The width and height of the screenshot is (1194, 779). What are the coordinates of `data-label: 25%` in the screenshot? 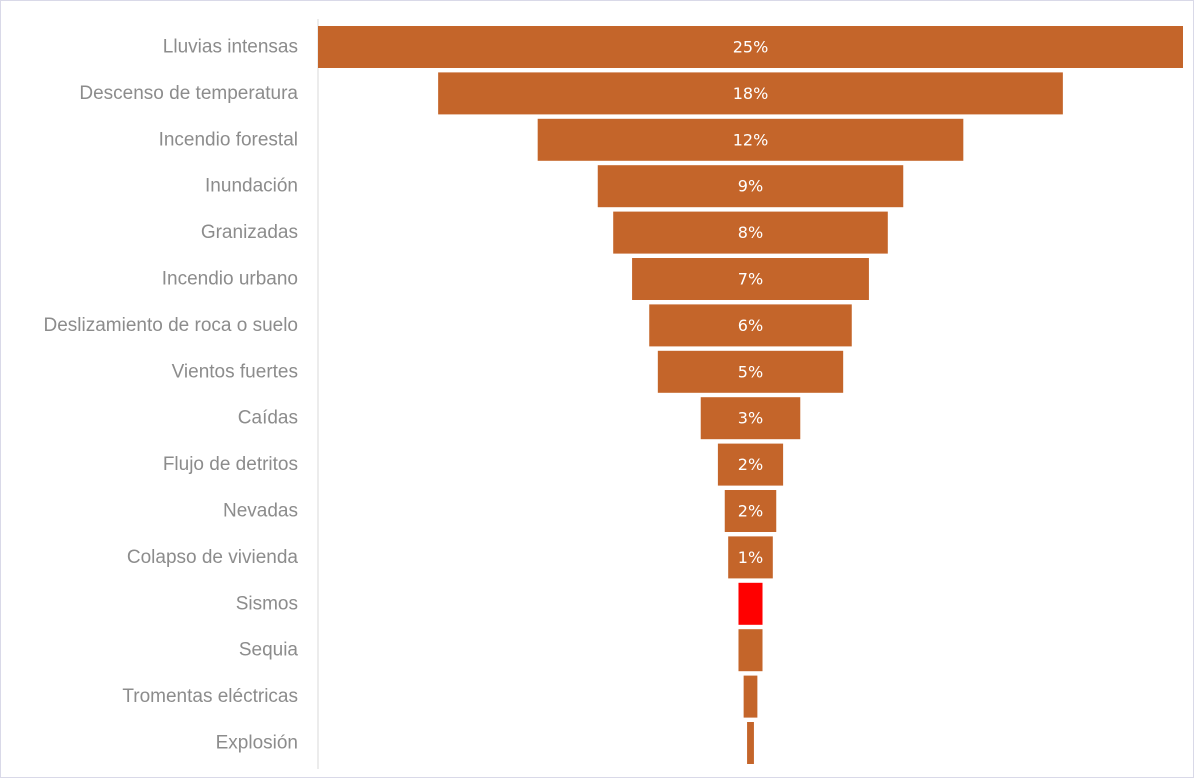 It's located at (751, 47).